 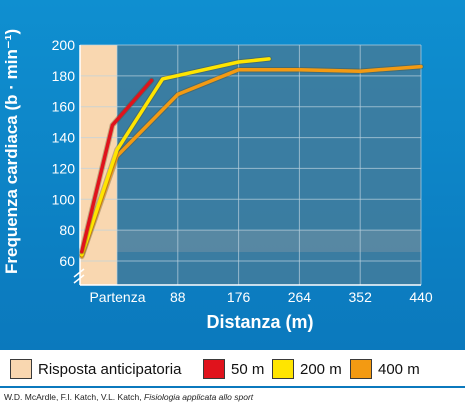 What do you see at coordinates (399, 369) in the screenshot?
I see `legend-label: 400 m` at bounding box center [399, 369].